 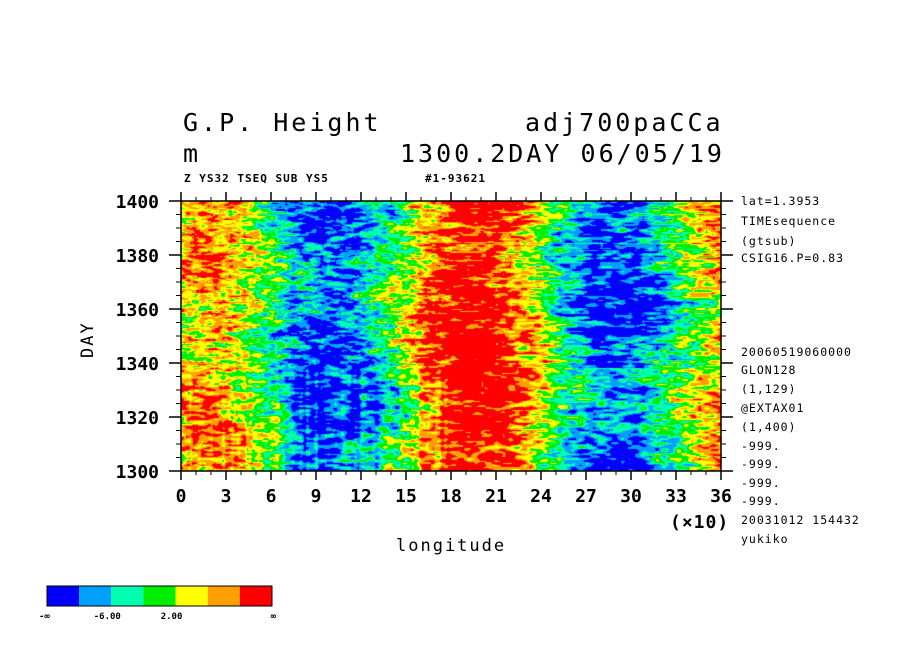 What do you see at coordinates (769, 427) in the screenshot?
I see `info-yrange: (1,400)` at bounding box center [769, 427].